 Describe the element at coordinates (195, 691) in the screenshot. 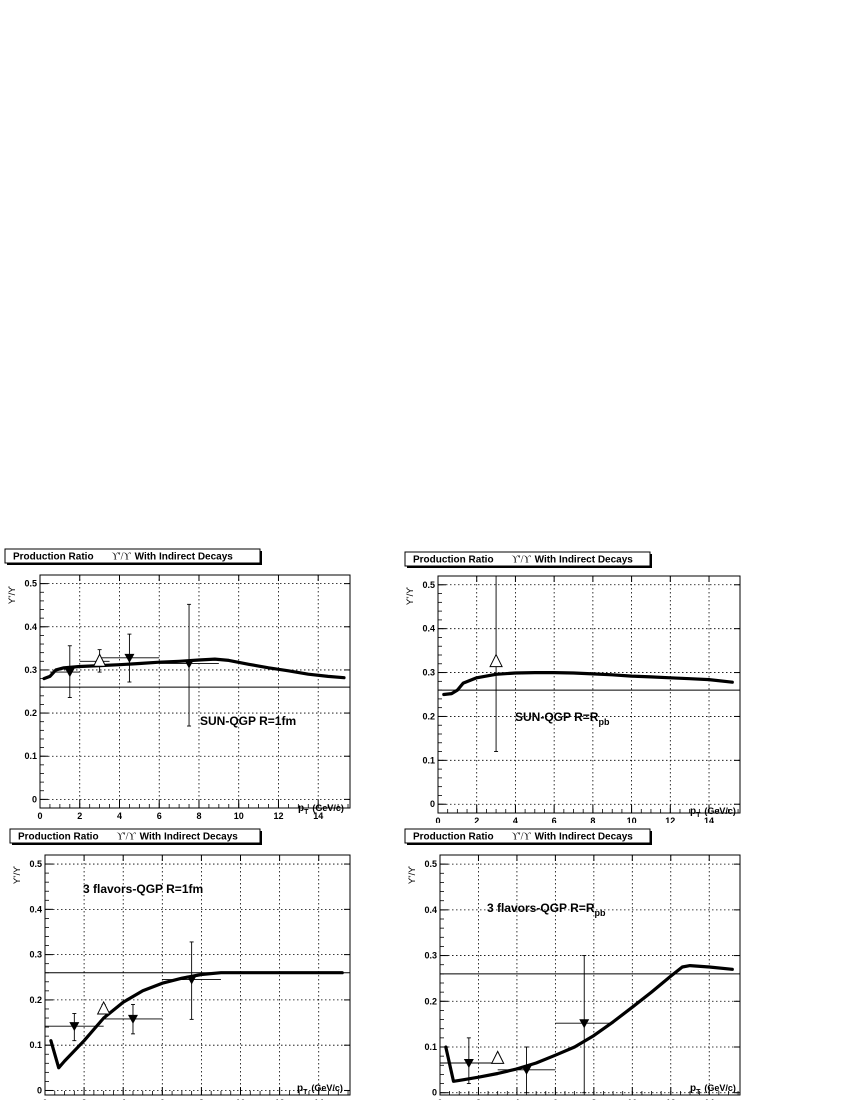

I see `plot-frame` at that location.